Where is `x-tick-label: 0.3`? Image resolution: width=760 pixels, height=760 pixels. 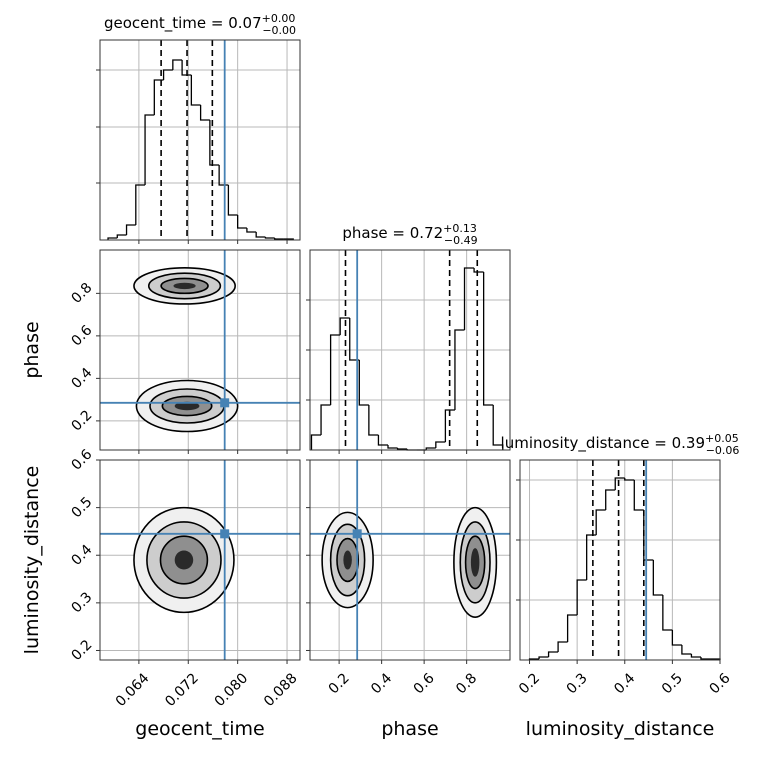 x-tick-label: 0.3 is located at coordinates (577, 683).